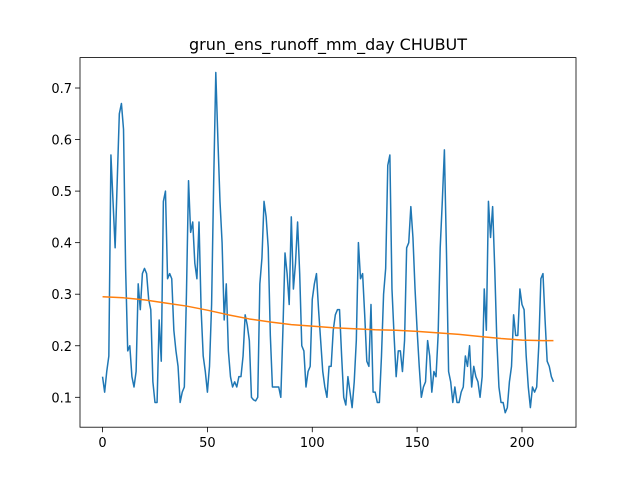 The width and height of the screenshot is (640, 480). What do you see at coordinates (417, 443) in the screenshot?
I see `x-tick-label: 150` at bounding box center [417, 443].